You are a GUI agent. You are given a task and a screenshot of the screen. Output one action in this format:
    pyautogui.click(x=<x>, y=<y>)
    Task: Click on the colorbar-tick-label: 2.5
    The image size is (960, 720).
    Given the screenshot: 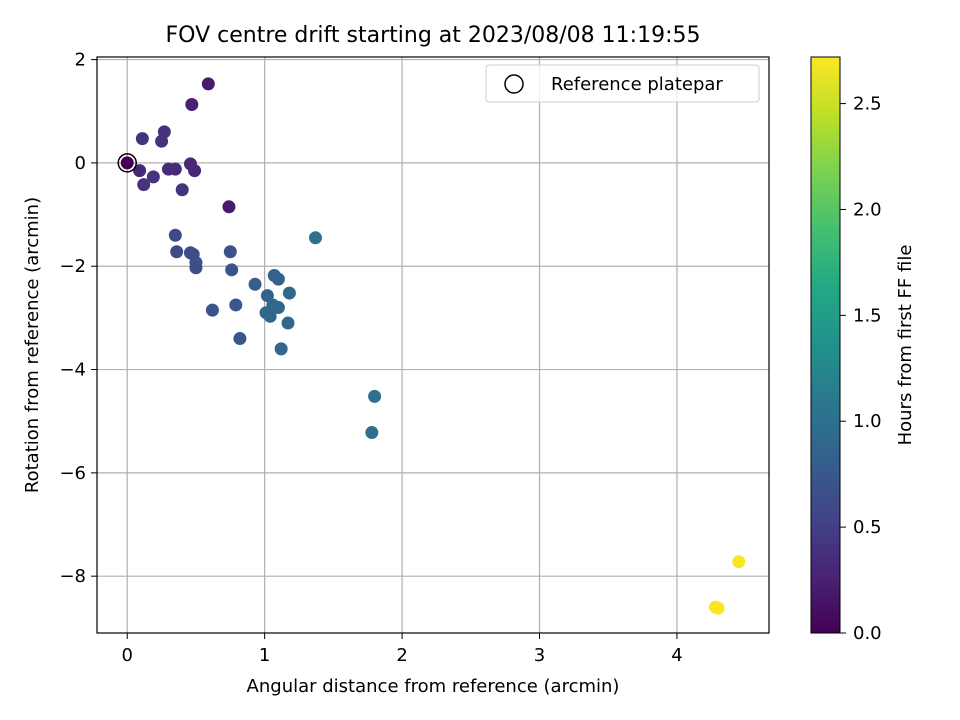 What is the action you would take?
    pyautogui.click(x=867, y=104)
    